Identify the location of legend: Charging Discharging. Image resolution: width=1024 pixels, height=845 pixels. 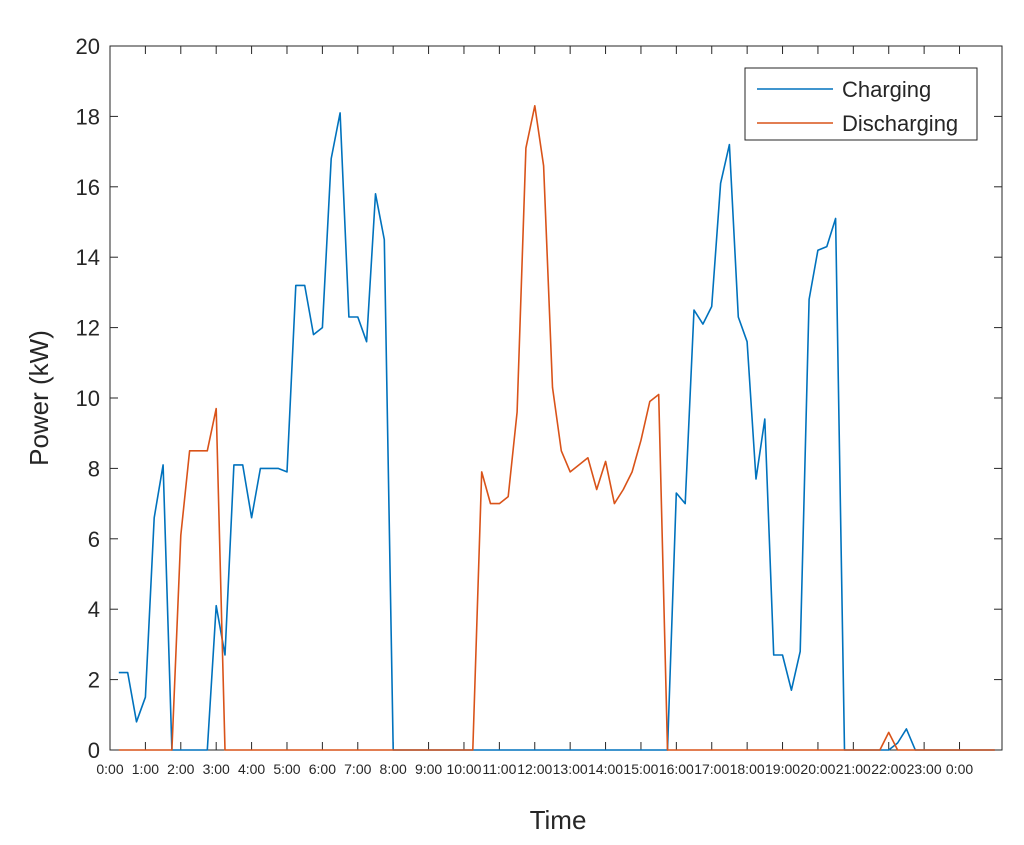
(861, 104).